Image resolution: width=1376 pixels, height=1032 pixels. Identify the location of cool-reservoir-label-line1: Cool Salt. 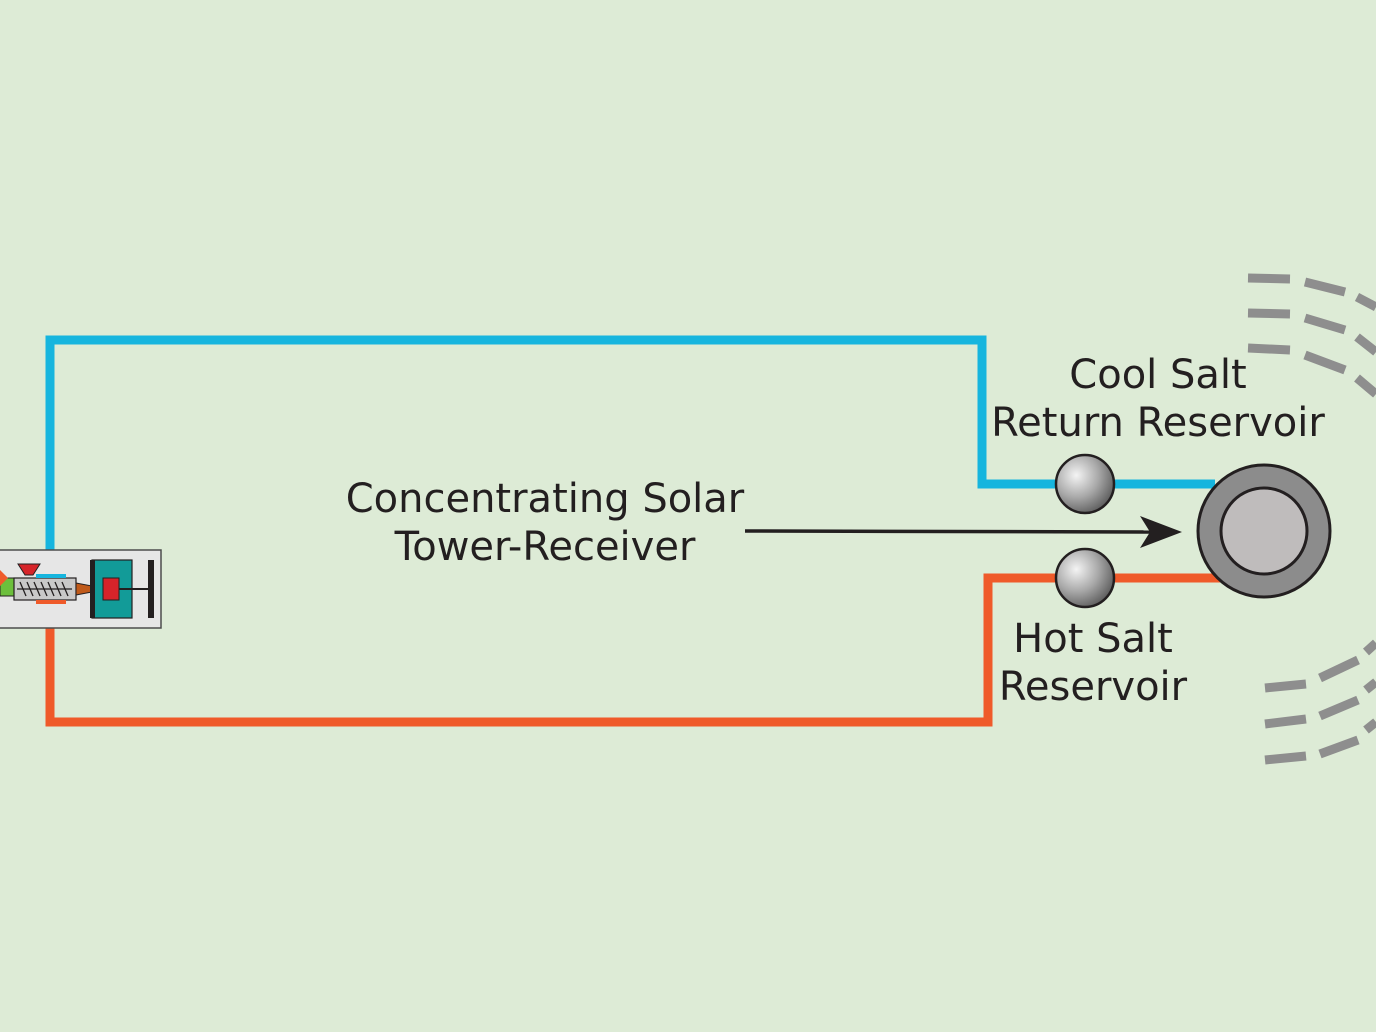
(1157, 375).